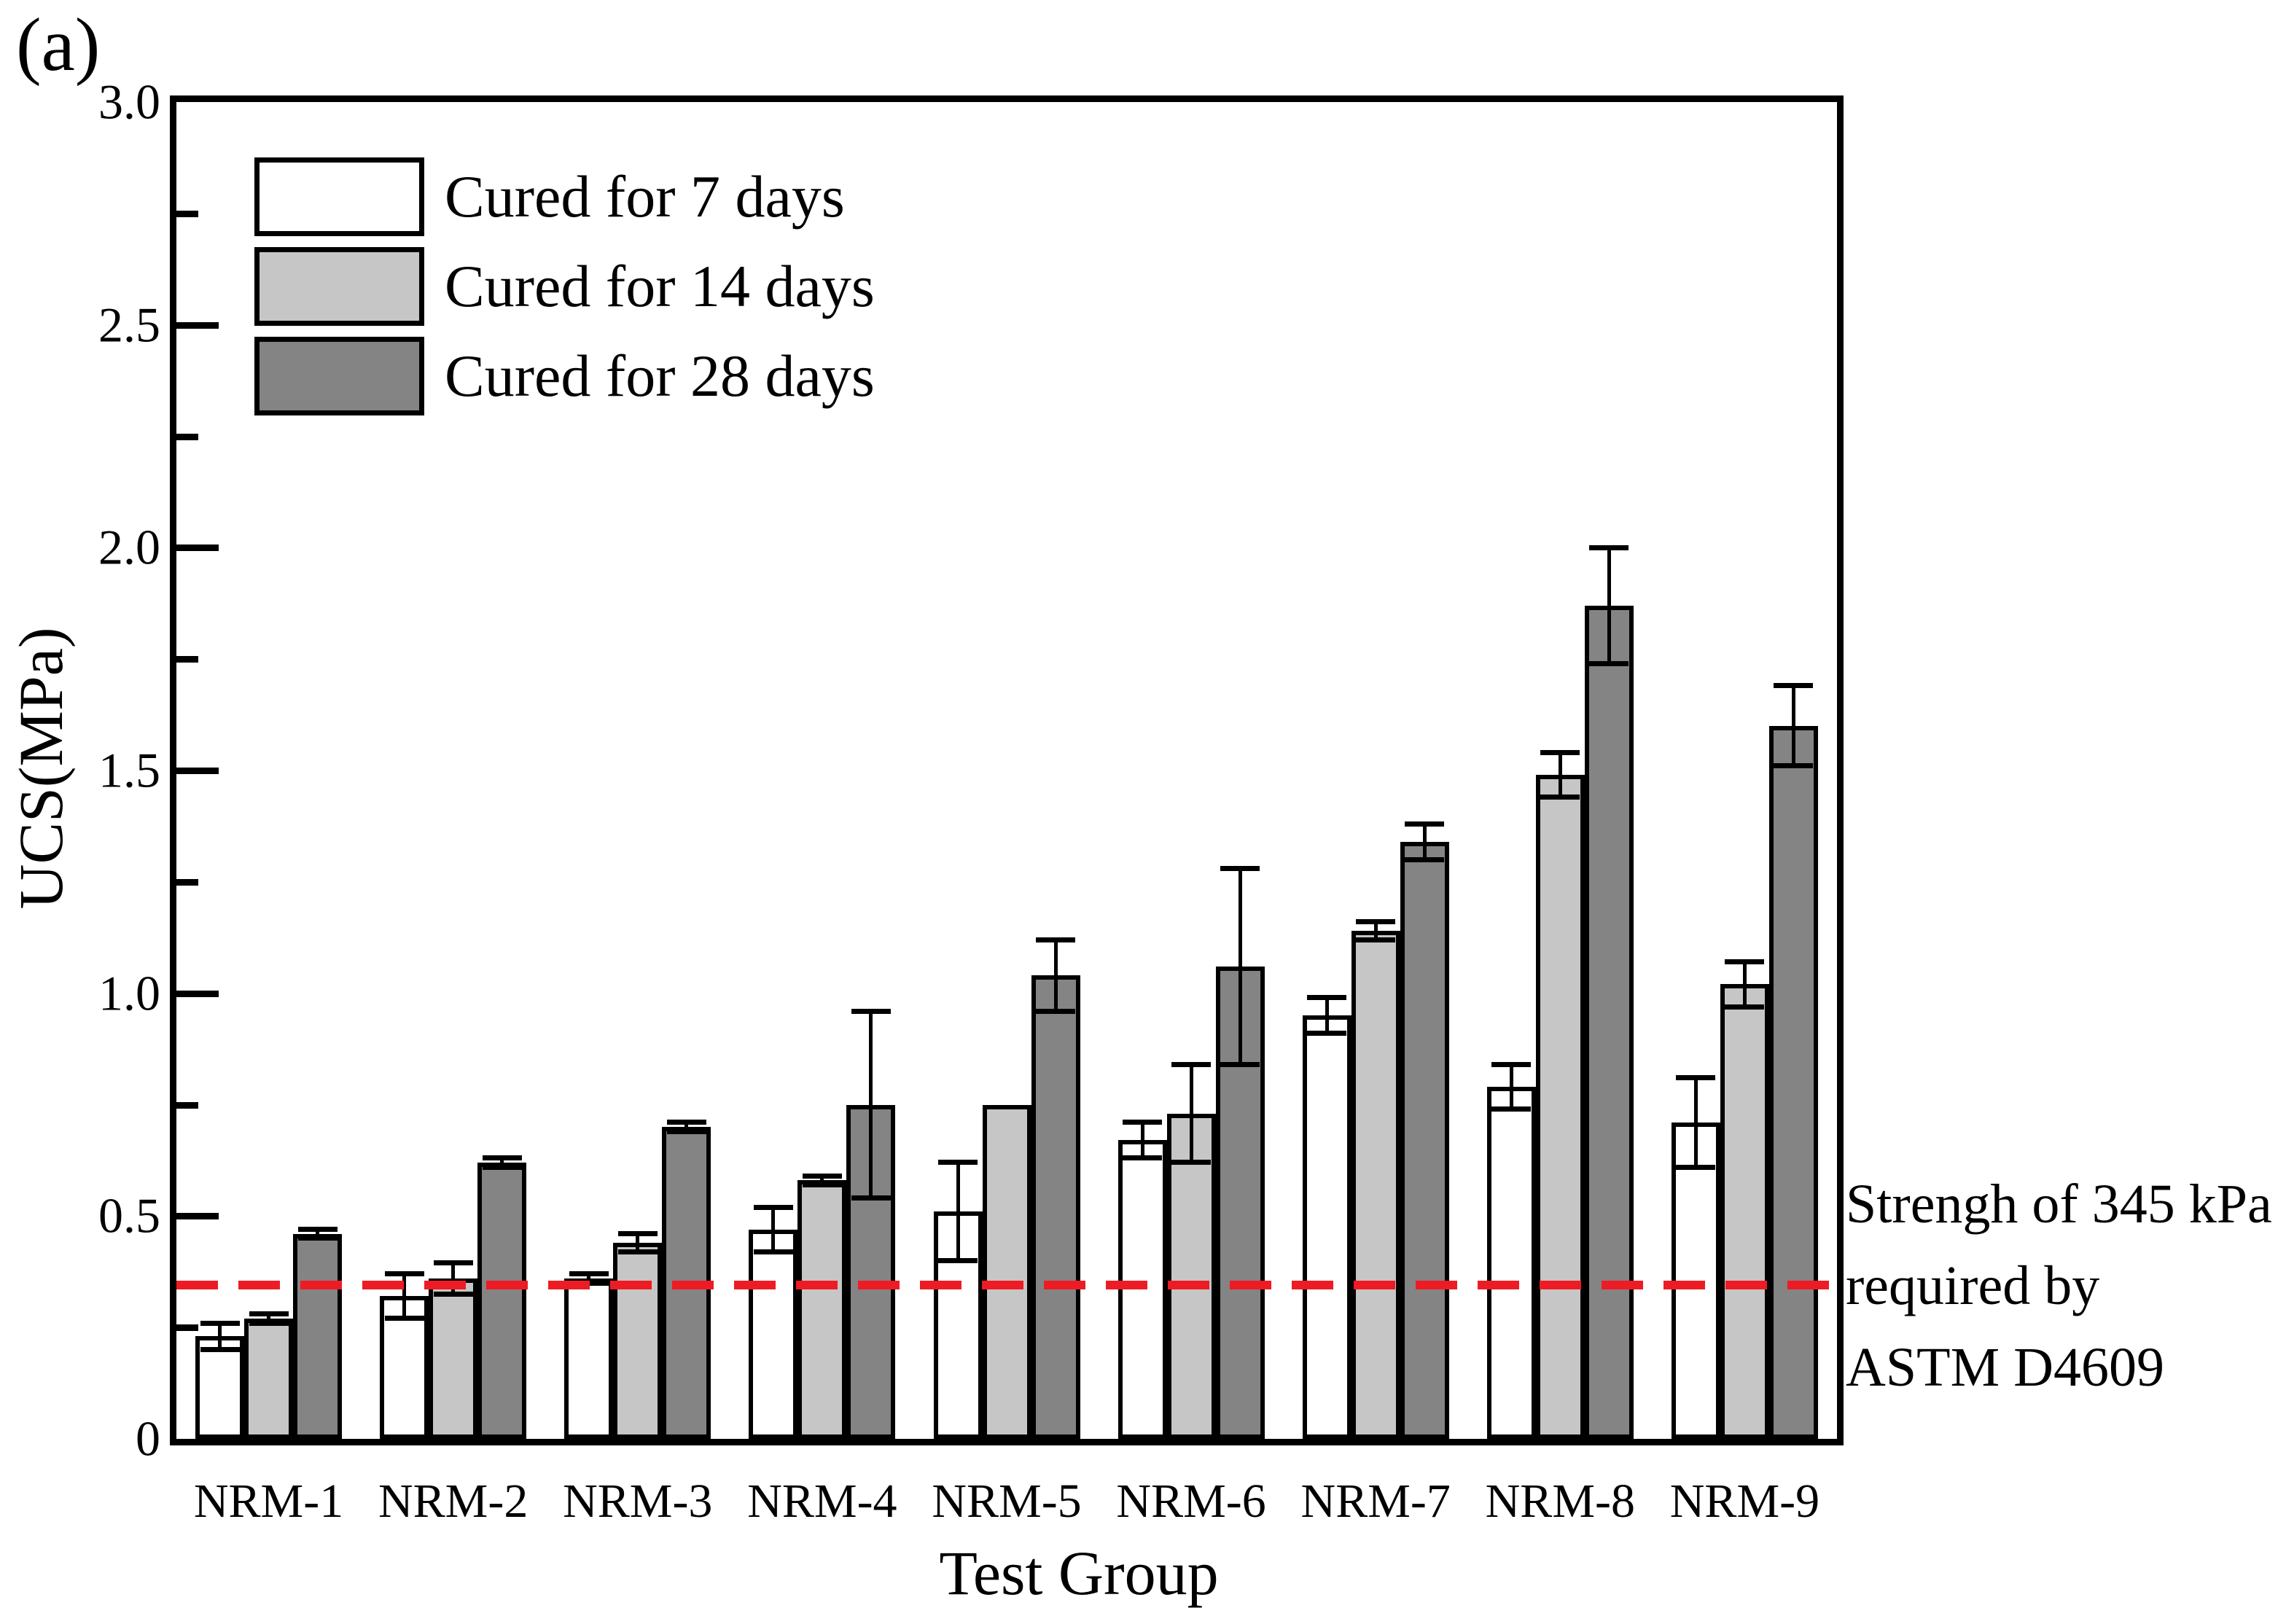 The image size is (2278, 1624). Describe the element at coordinates (589, 1358) in the screenshot. I see `bar-NRM-3-cured-for-7-days` at that location.